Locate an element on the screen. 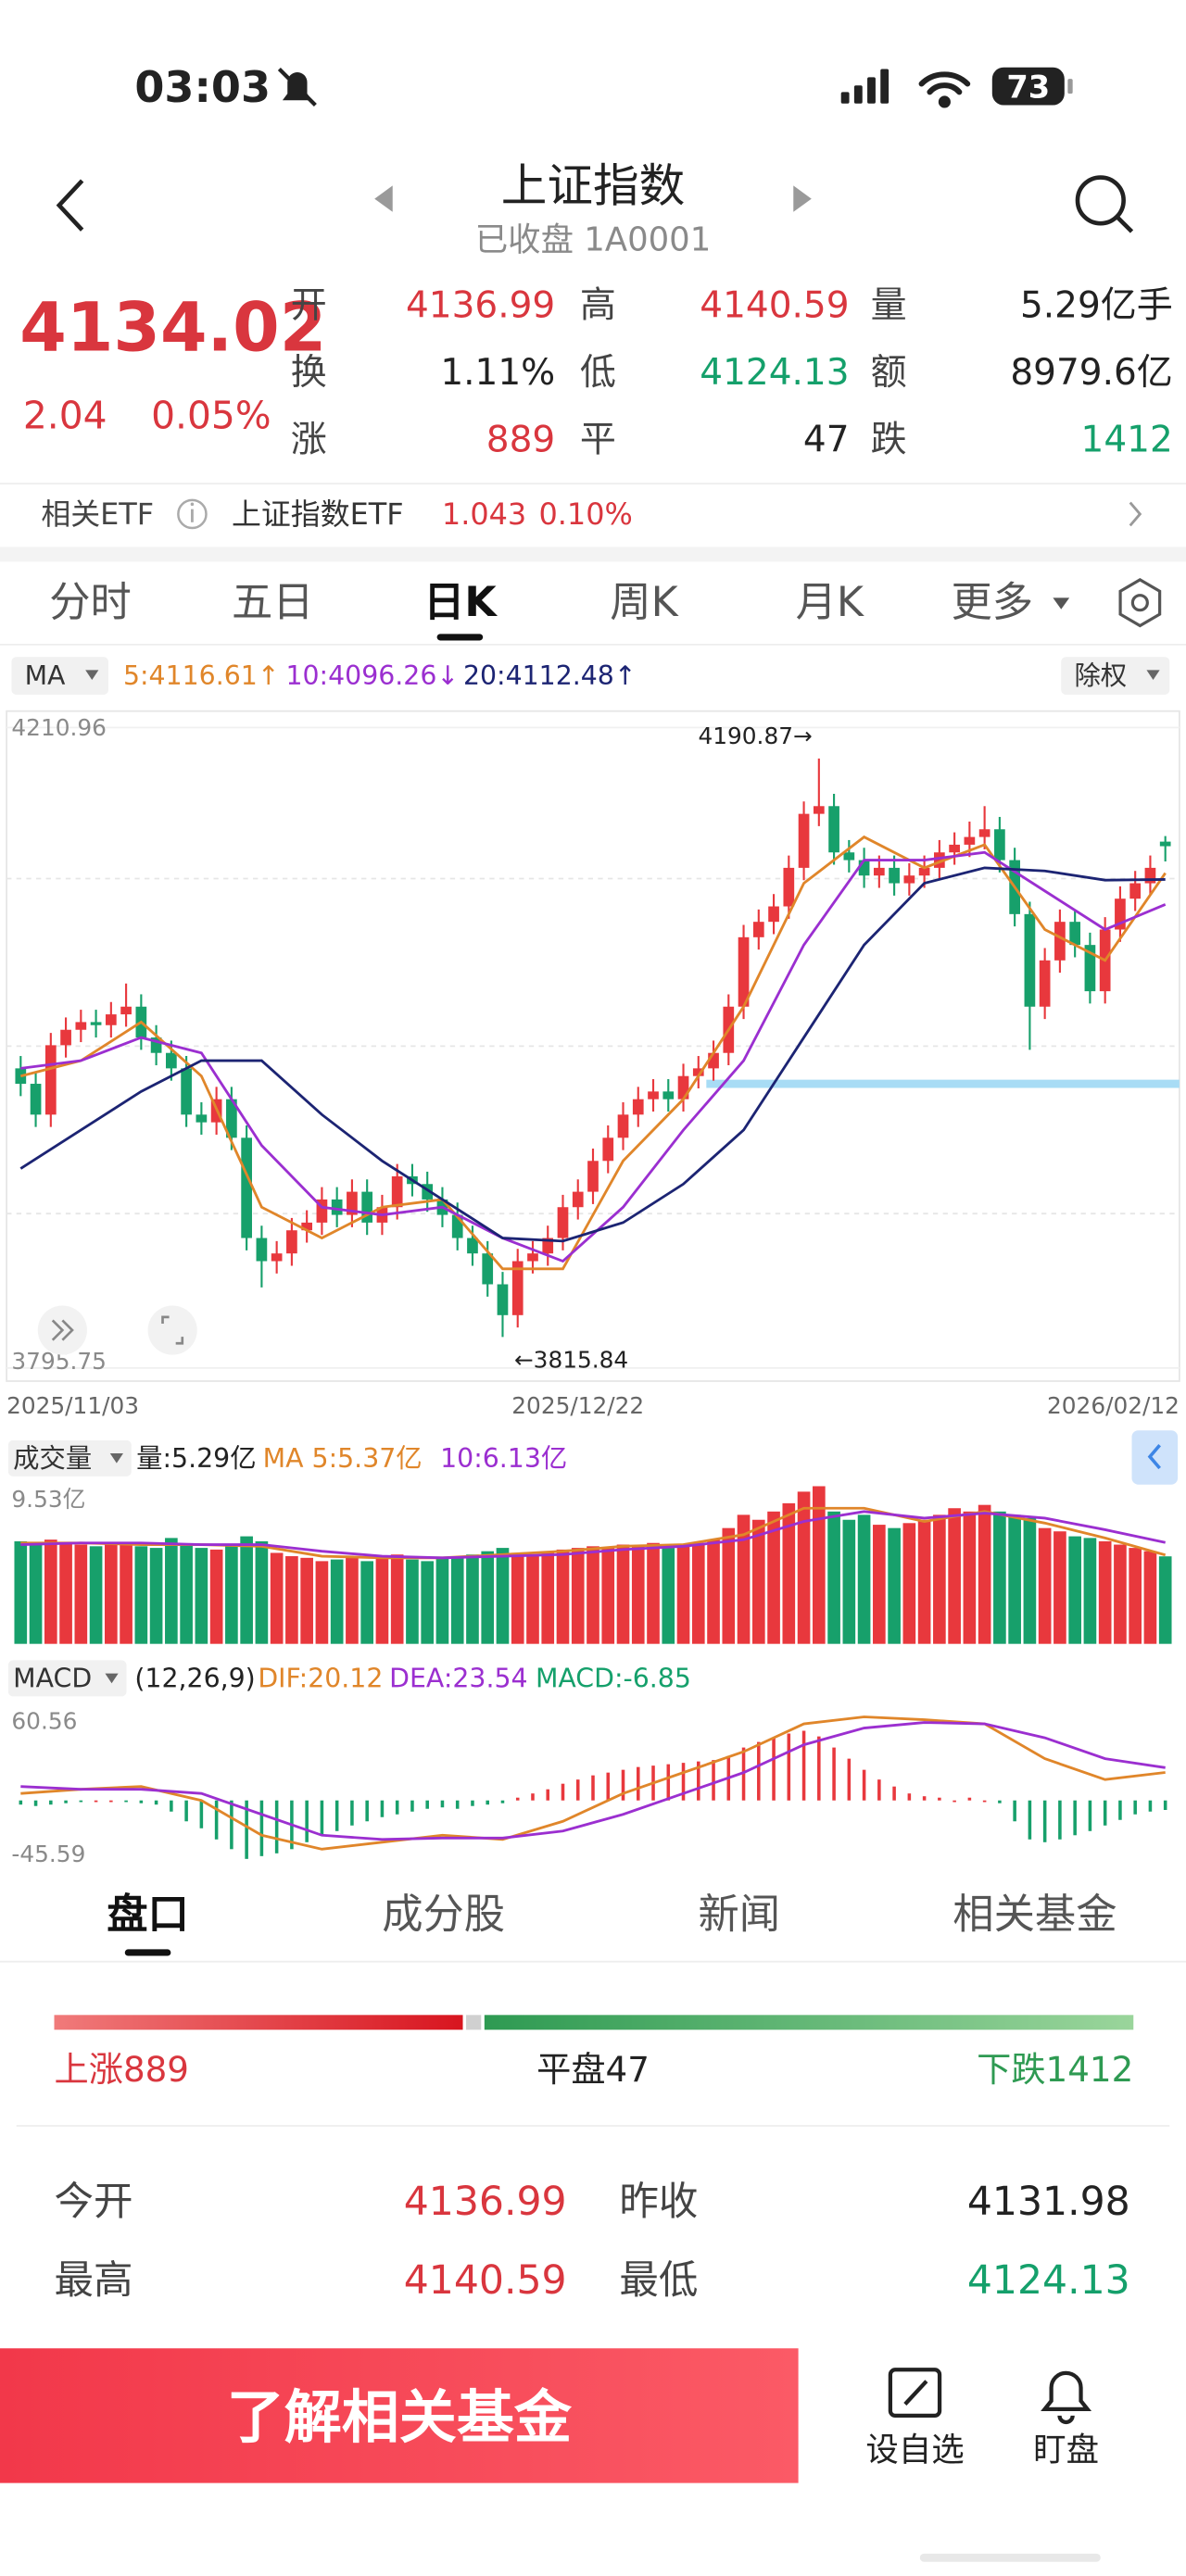 The image size is (1186, 2576). mute-icon is located at coordinates (297, 87).